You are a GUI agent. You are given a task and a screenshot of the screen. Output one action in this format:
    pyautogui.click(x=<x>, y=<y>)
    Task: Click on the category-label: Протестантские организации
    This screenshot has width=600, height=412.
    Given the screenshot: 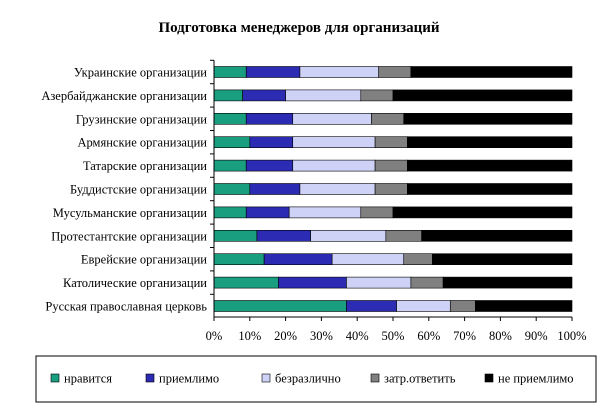 What is the action you would take?
    pyautogui.click(x=129, y=236)
    